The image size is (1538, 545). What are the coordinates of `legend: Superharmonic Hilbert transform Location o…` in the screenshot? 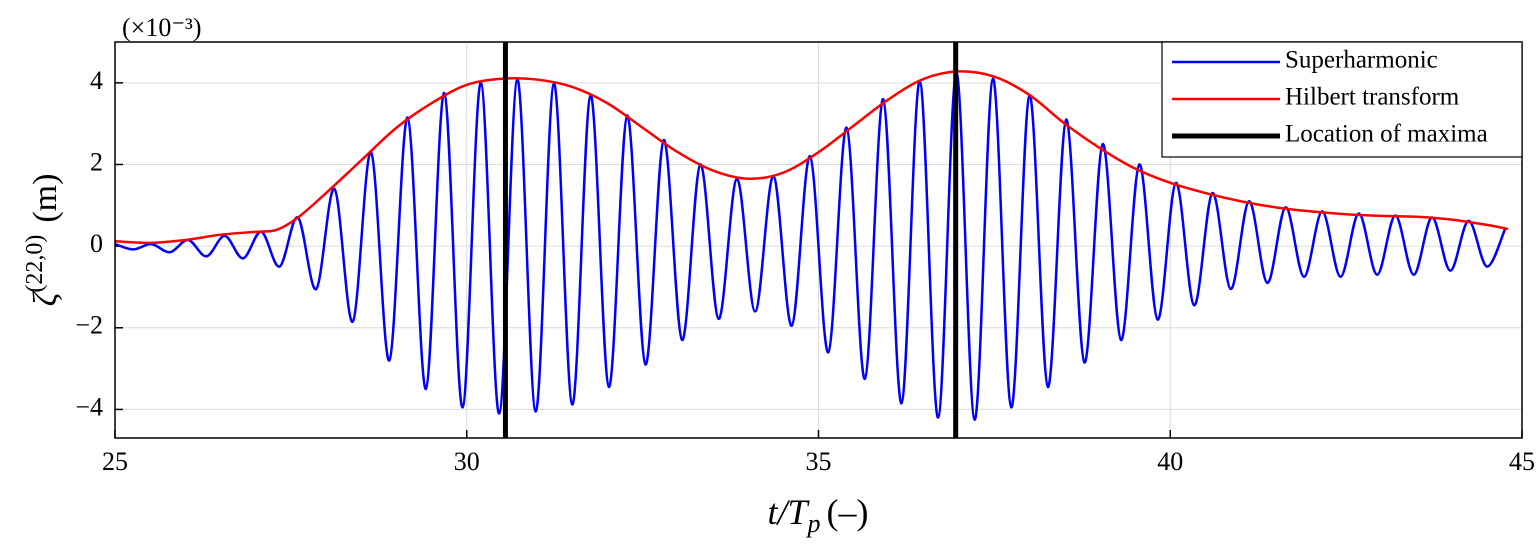 It's located at (1342, 99).